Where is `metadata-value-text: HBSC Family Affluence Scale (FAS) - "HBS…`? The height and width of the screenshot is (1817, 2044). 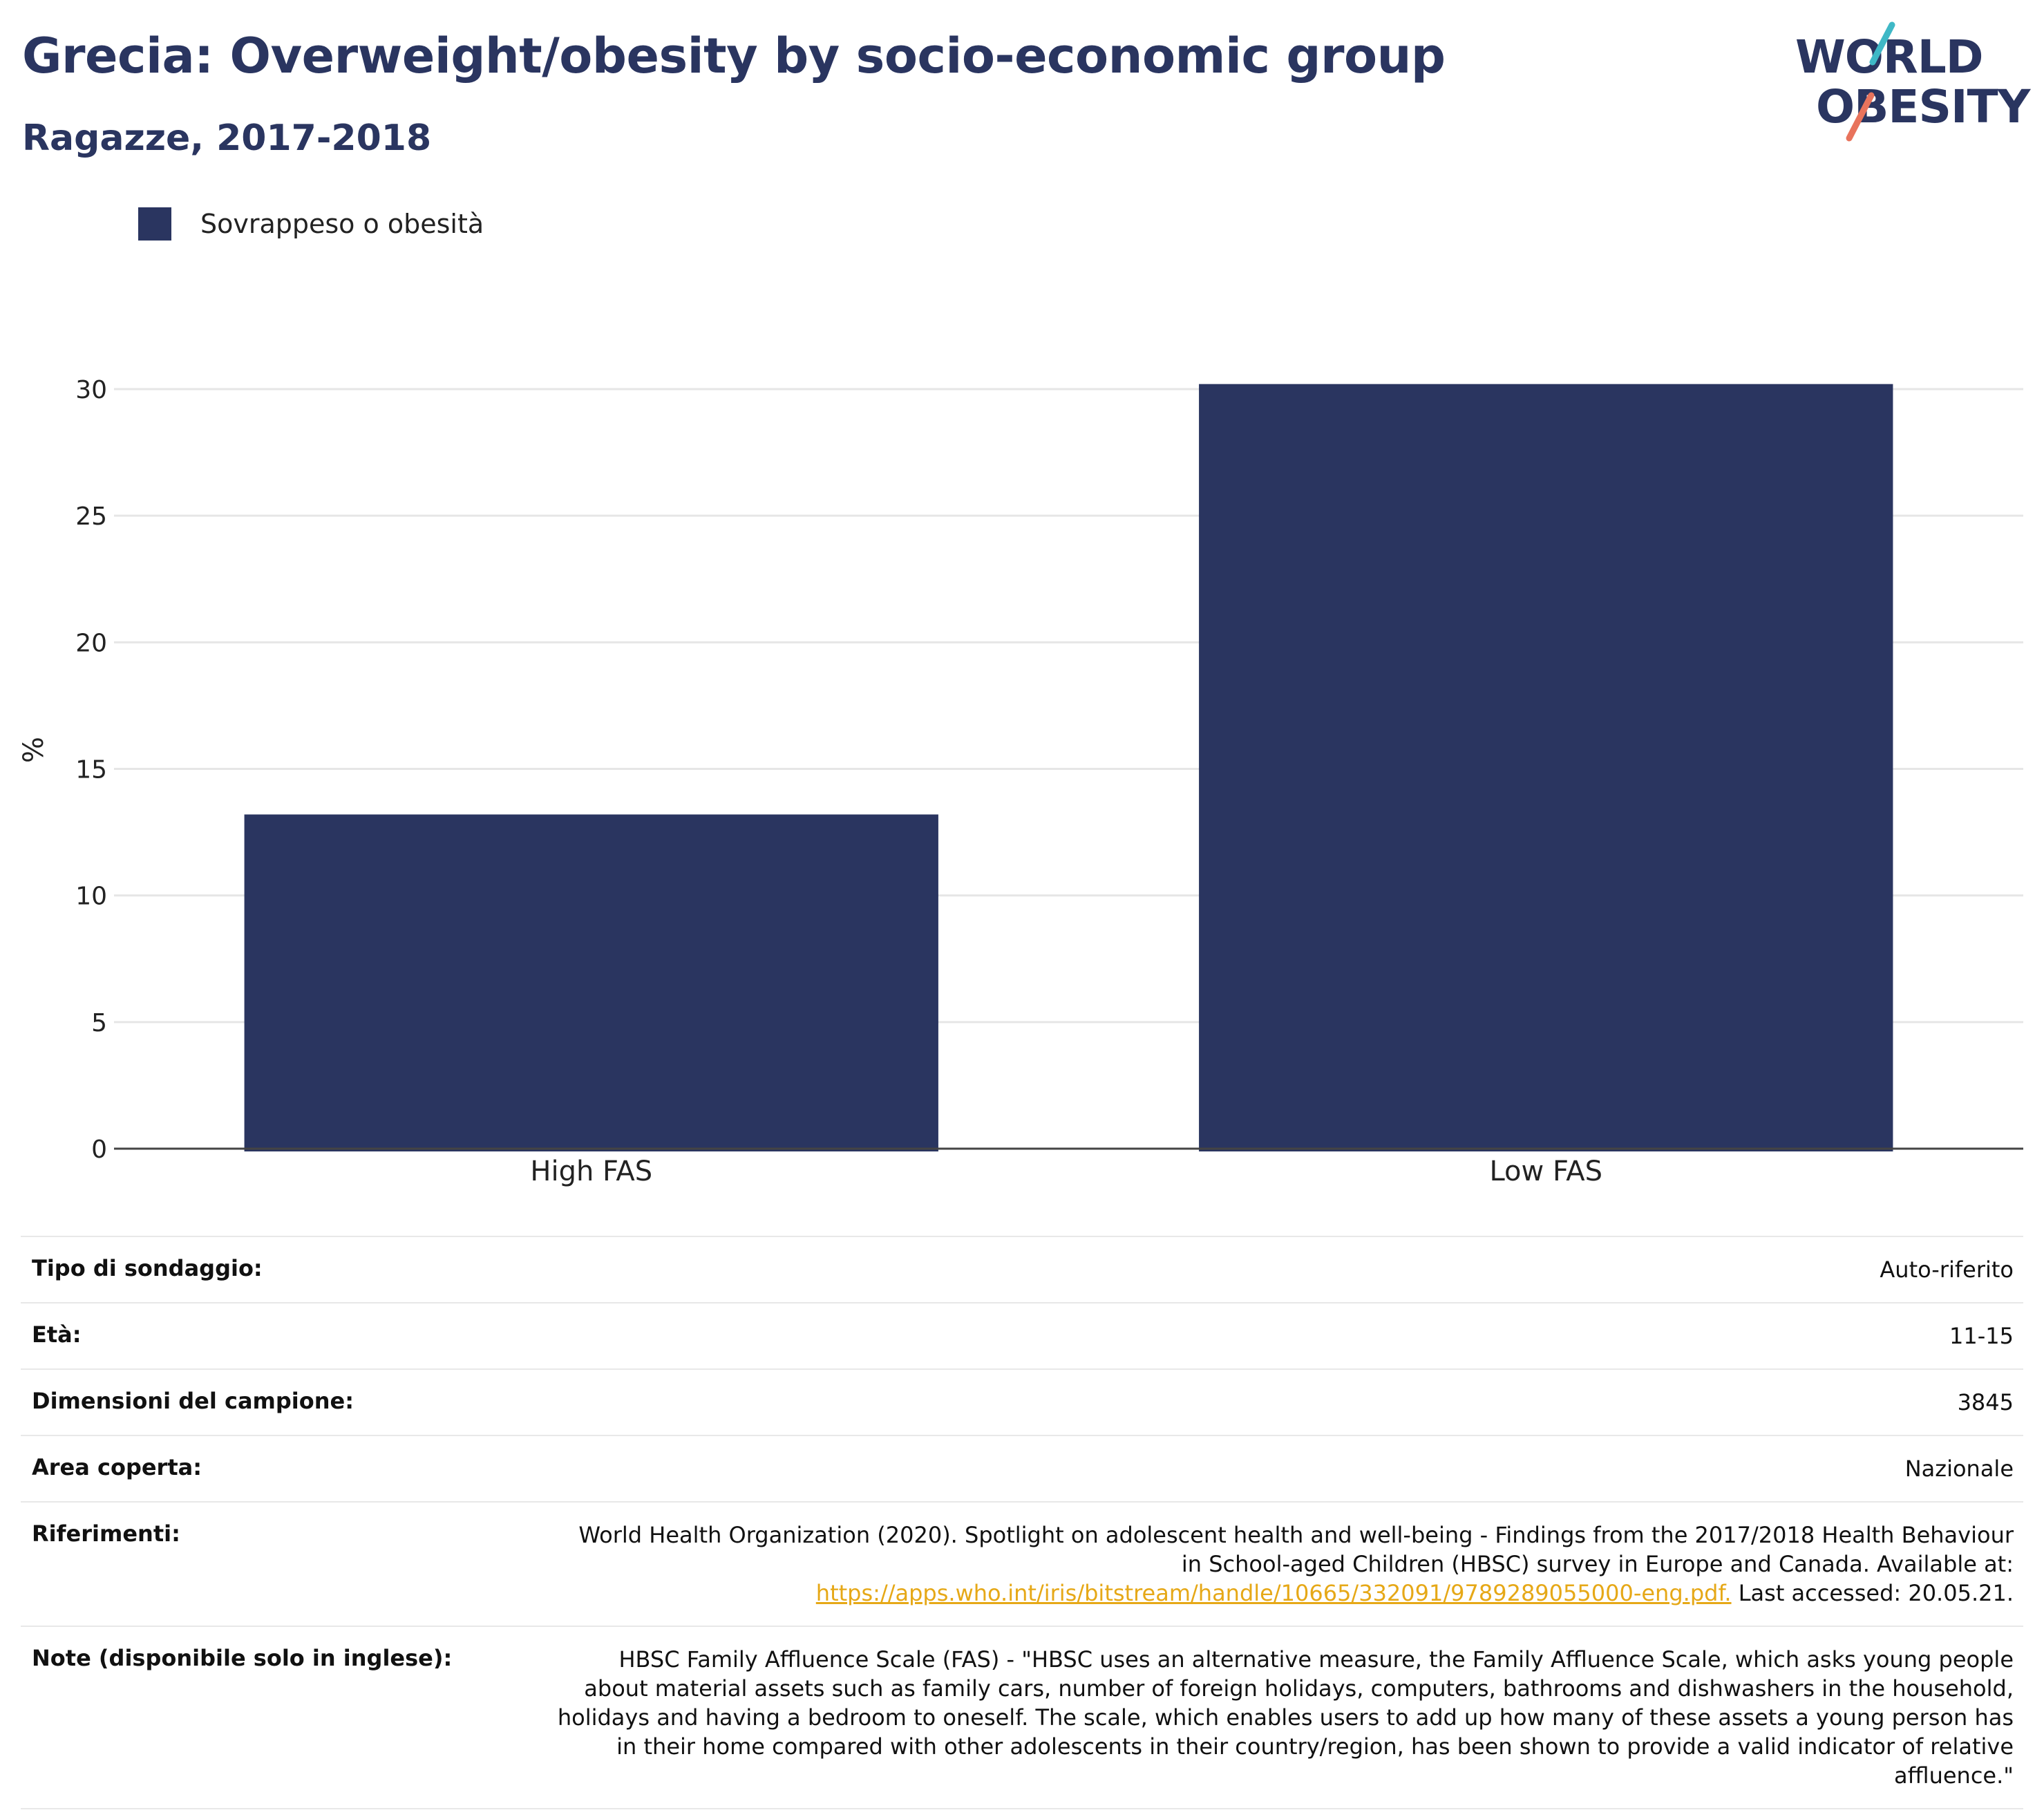
metadata-value-text: HBSC Family Affluence Scale (FAS) - "HBS… is located at coordinates (1285, 1717).